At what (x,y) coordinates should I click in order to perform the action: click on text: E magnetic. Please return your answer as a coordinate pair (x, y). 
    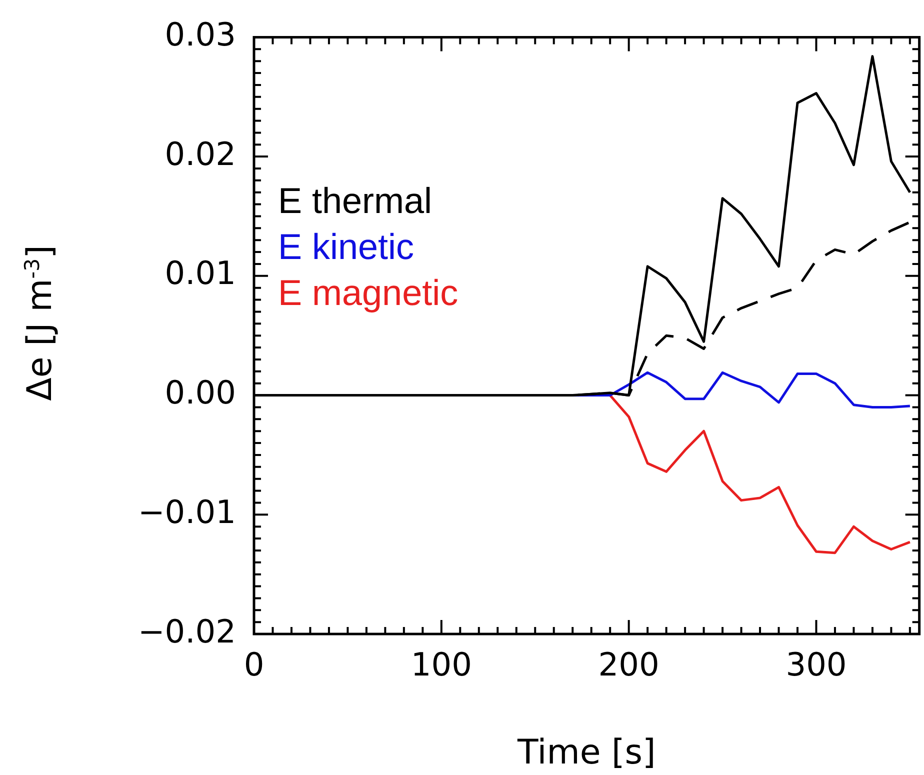
    Looking at the image, I should click on (368, 292).